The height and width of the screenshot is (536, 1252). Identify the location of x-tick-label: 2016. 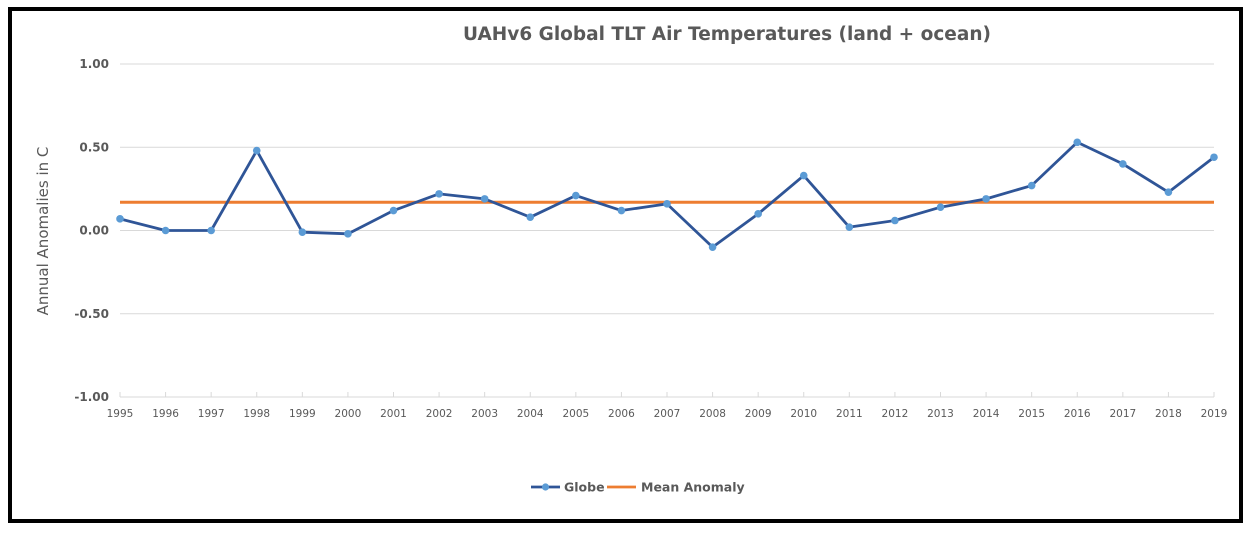
(1077, 414).